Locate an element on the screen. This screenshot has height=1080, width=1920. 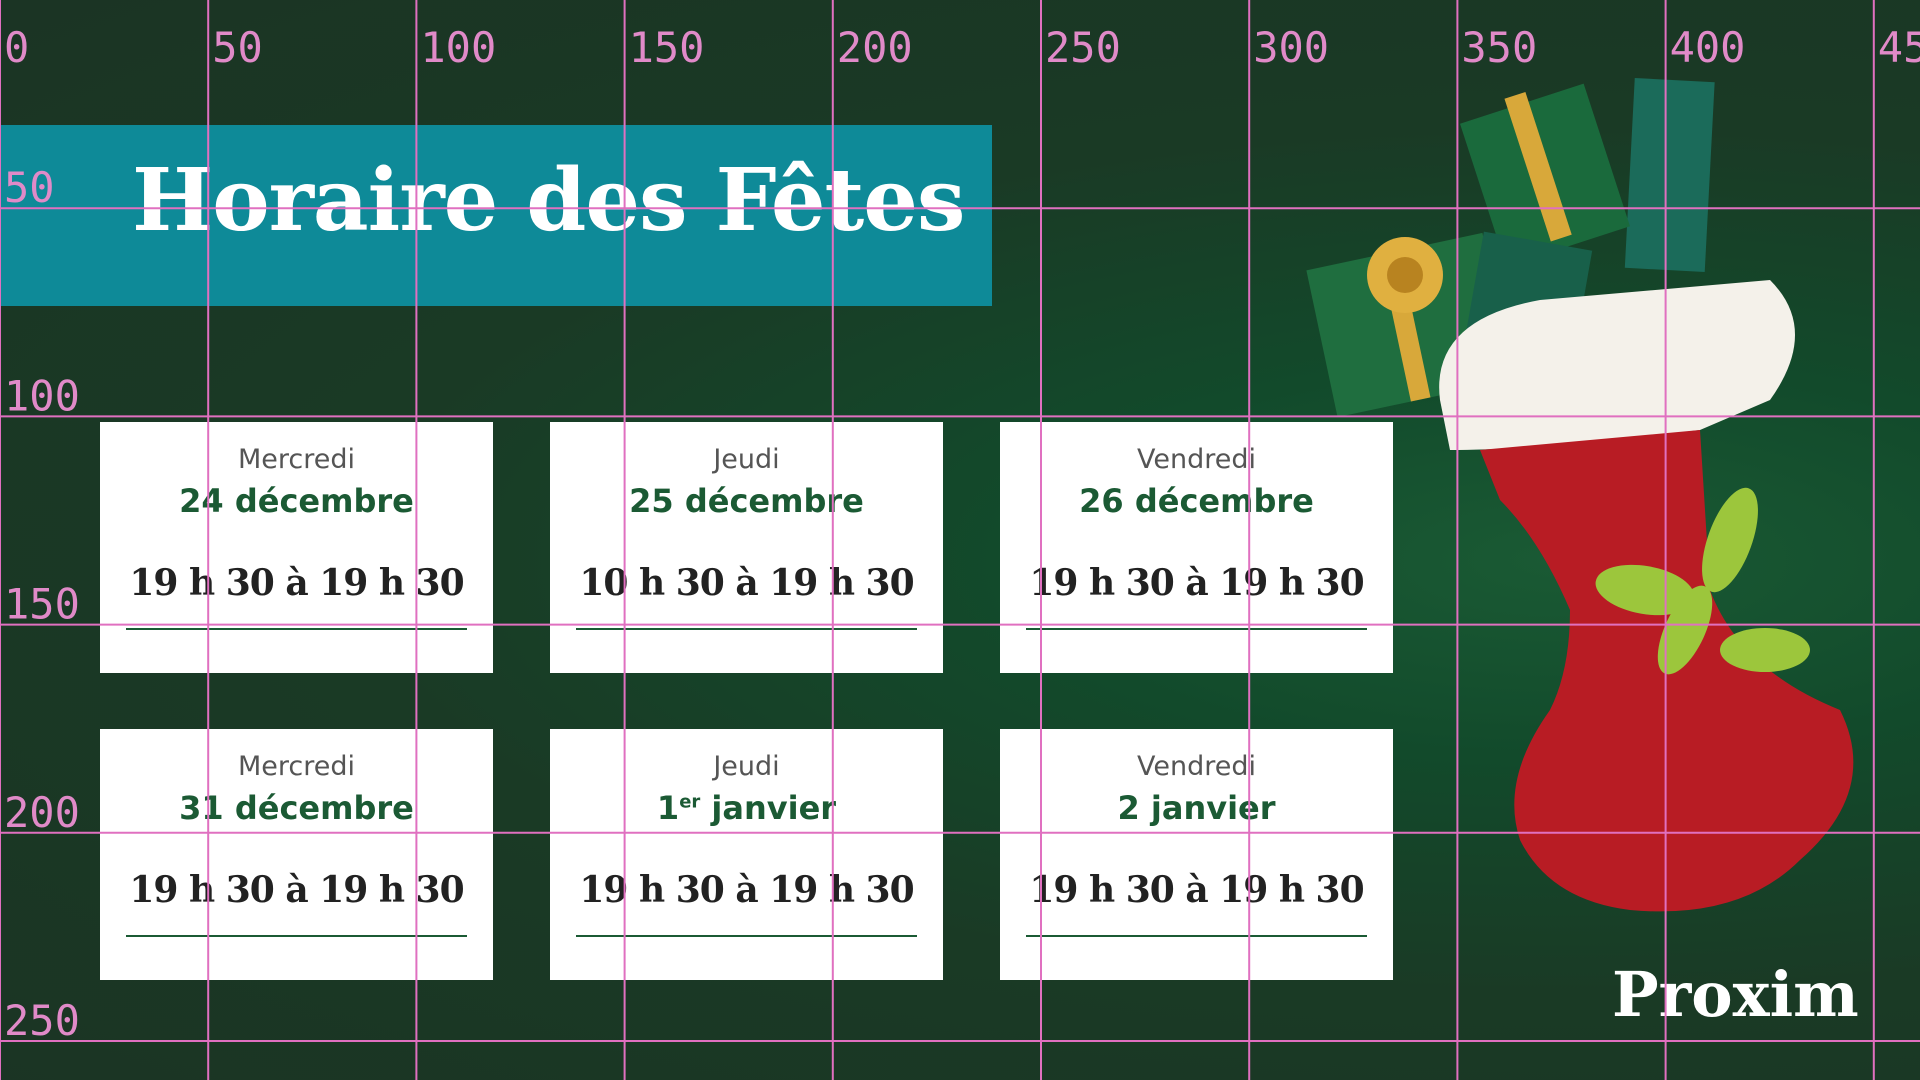
date-label: 24 décembre is located at coordinates (296, 501).